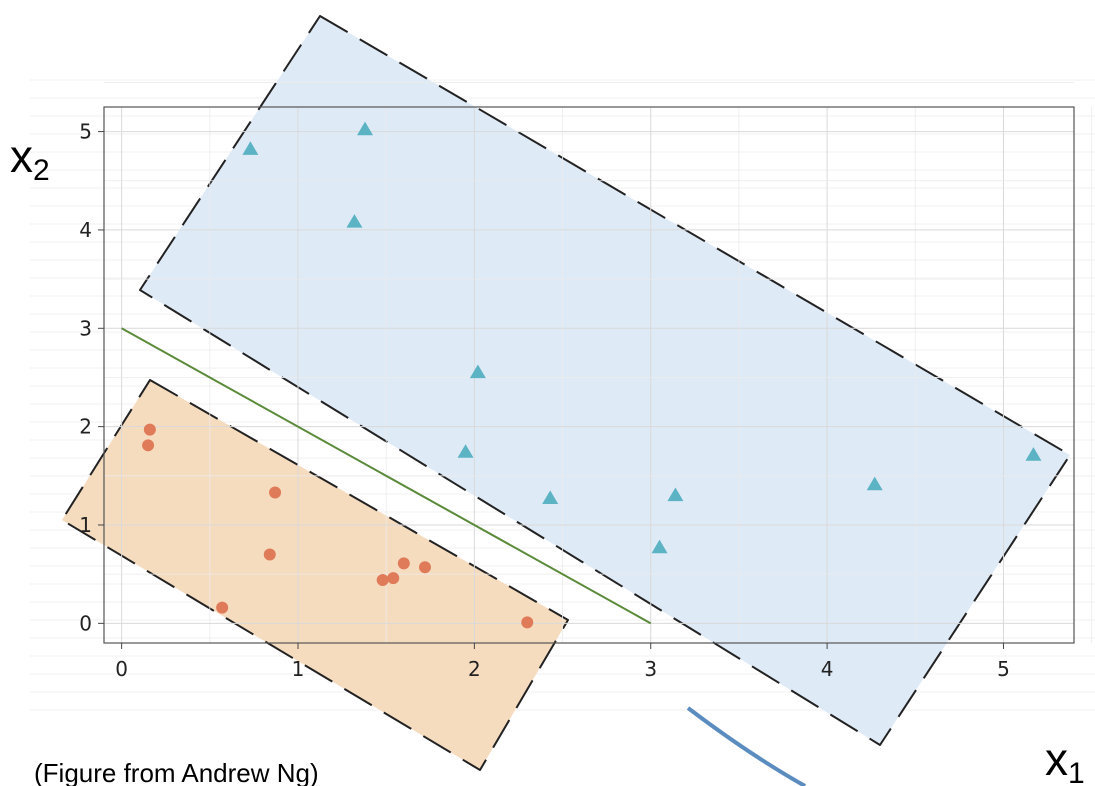  I want to click on x-axis-label: x1, so click(1065, 759).